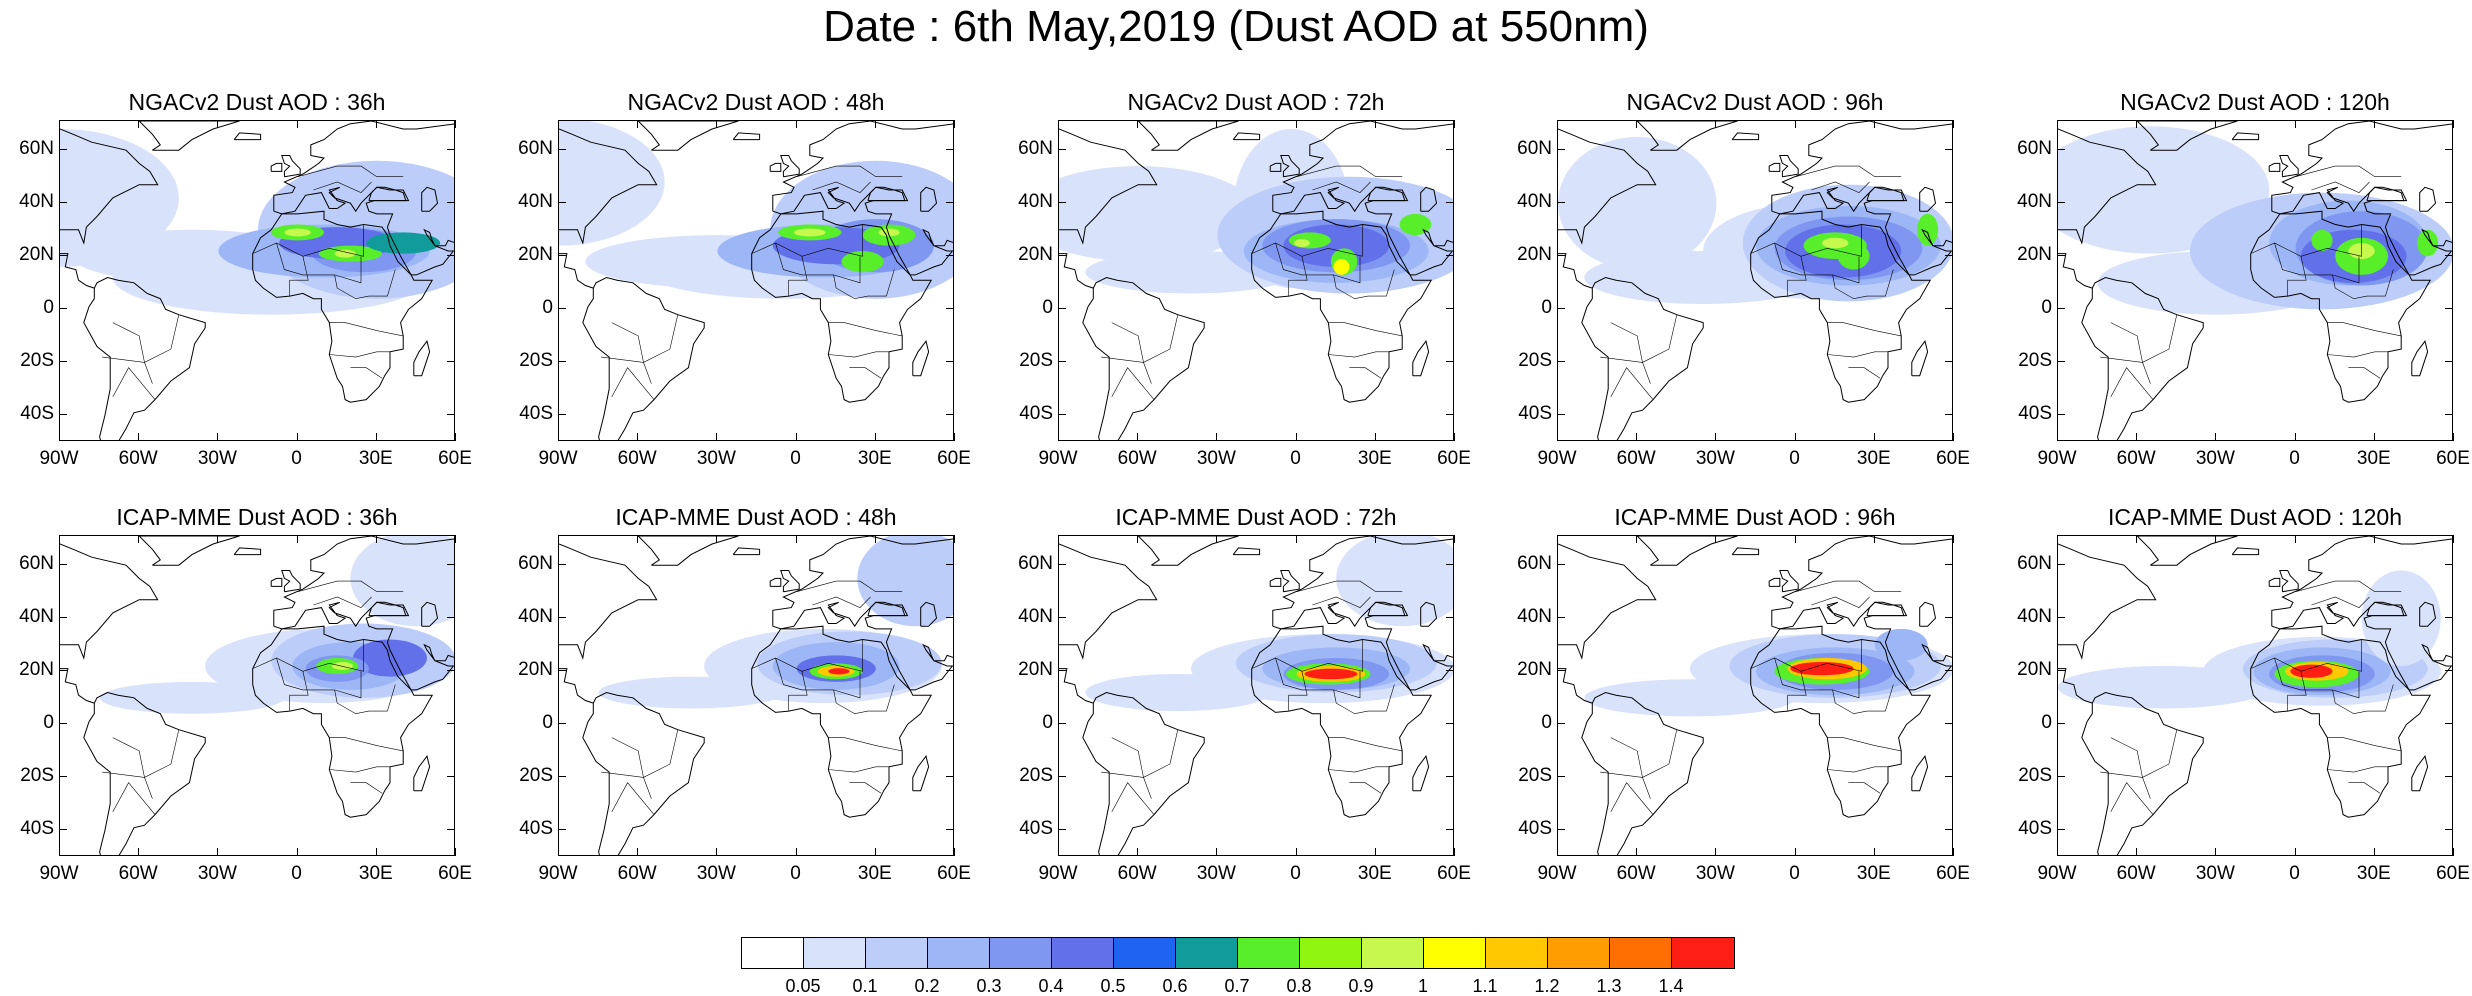 Image resolution: width=2472 pixels, height=996 pixels. What do you see at coordinates (217, 873) in the screenshot?
I see `longitude-label: 30W` at bounding box center [217, 873].